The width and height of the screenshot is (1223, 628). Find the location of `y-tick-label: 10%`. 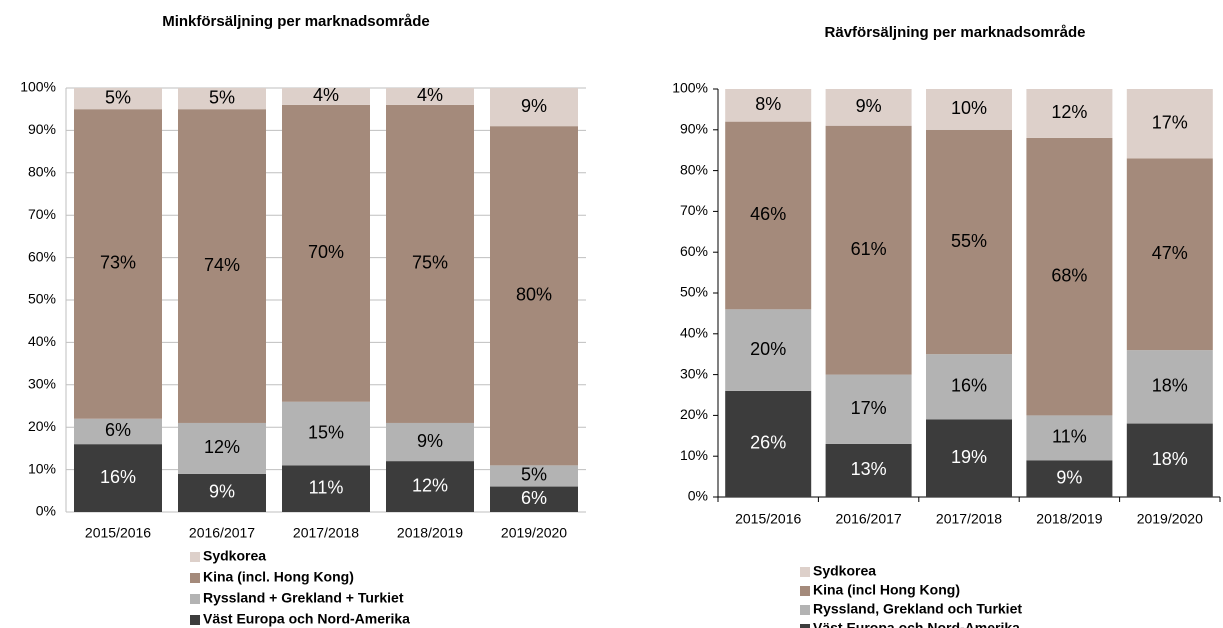

y-tick-label: 10% is located at coordinates (42, 468).